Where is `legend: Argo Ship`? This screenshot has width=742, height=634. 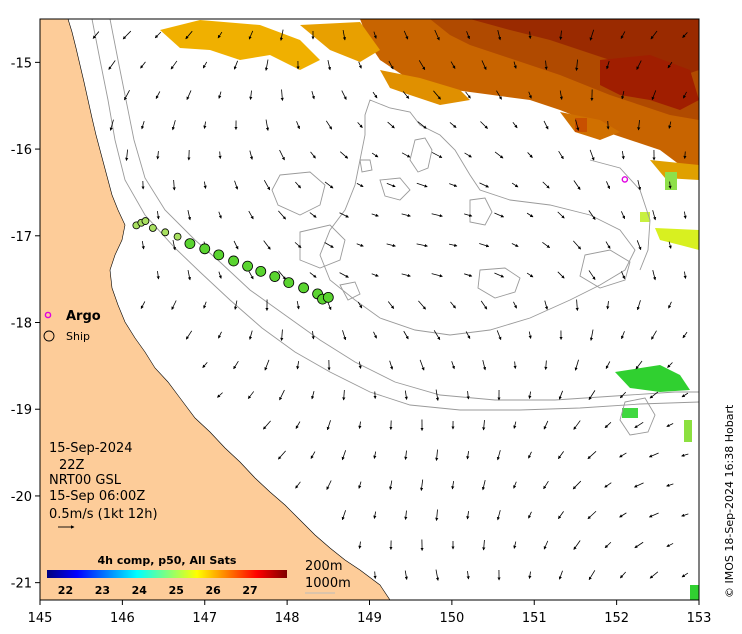
legend: Argo Ship is located at coordinates (72, 326).